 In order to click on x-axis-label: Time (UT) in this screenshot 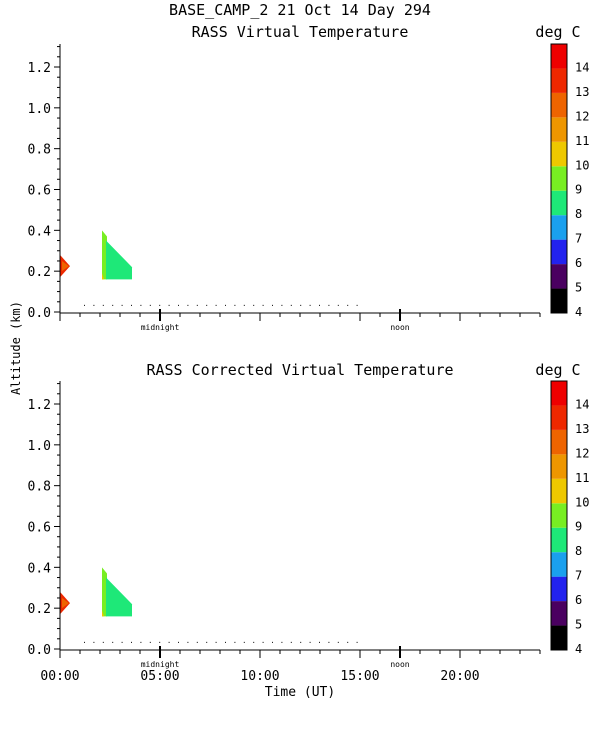, I will do `click(300, 692)`.